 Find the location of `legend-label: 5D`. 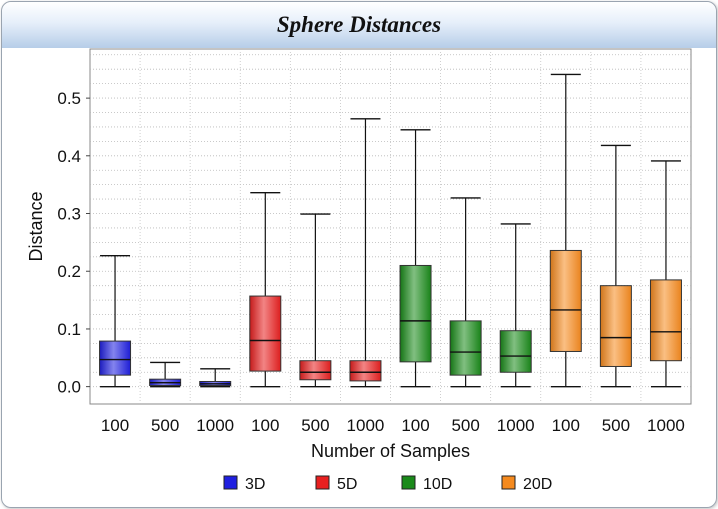

legend-label: 5D is located at coordinates (347, 484).